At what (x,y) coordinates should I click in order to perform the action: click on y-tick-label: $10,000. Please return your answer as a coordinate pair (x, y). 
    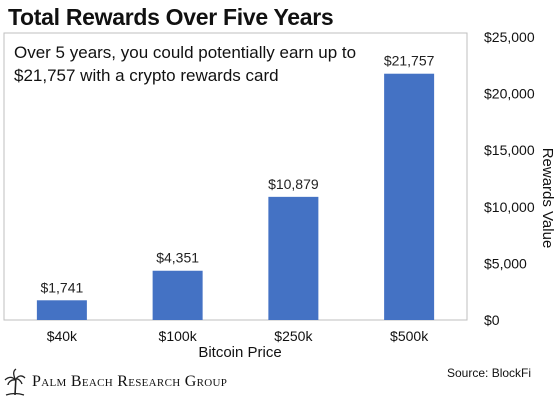
    Looking at the image, I should click on (509, 207).